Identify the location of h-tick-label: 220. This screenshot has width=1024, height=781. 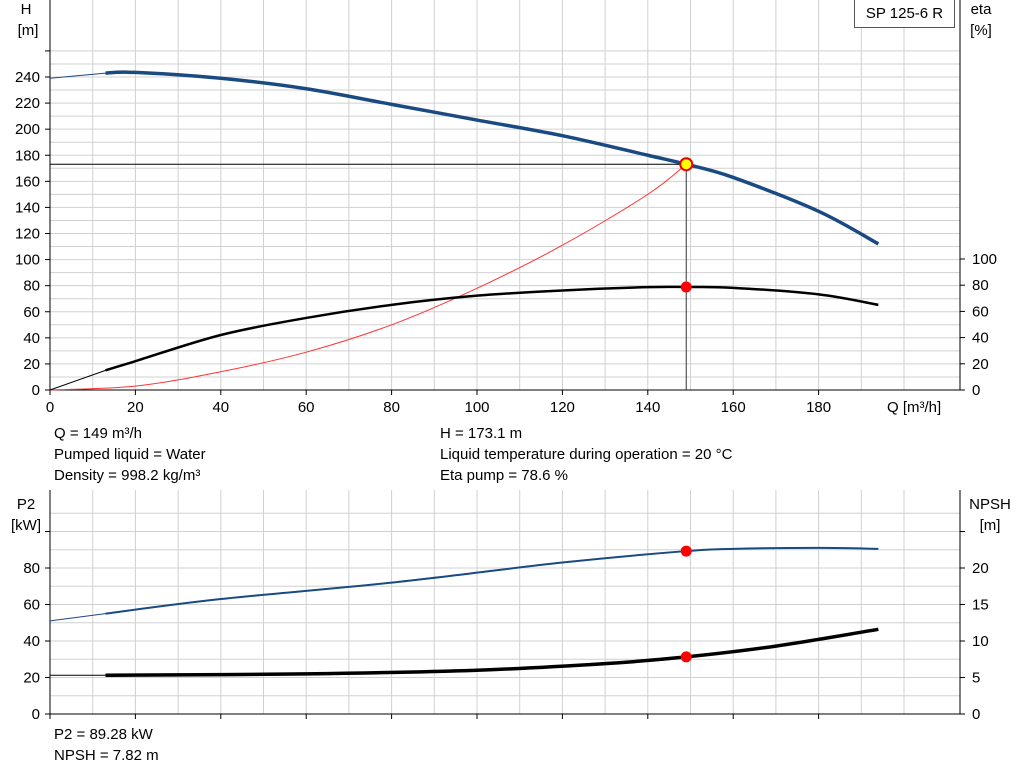
(27, 103).